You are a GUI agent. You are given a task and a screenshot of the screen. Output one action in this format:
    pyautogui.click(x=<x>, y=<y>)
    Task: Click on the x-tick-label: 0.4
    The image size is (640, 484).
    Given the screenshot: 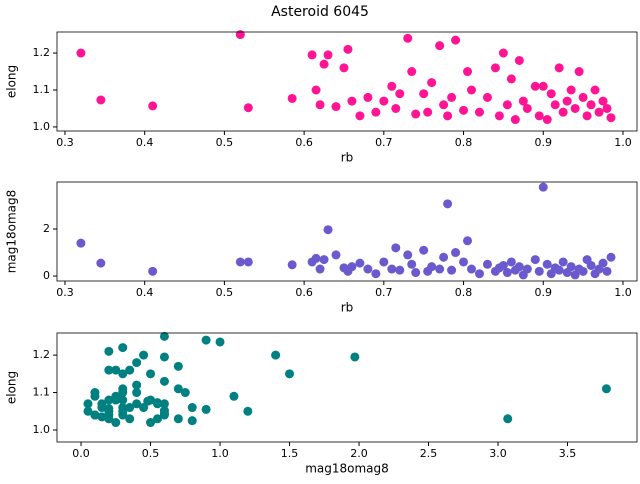 What is the action you would take?
    pyautogui.click(x=145, y=142)
    